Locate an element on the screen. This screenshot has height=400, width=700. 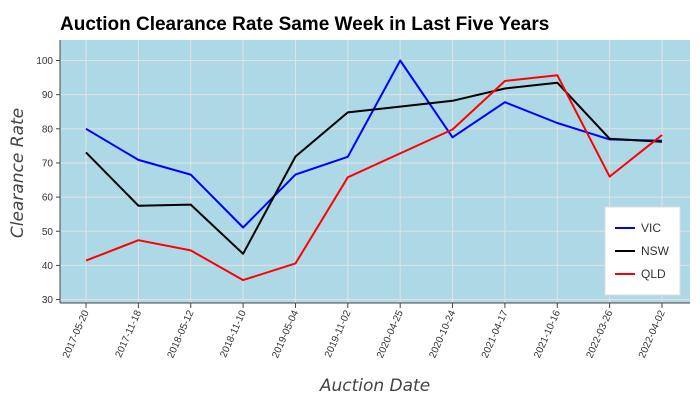
x-tick-label: 2021-04-17 is located at coordinates (495, 334).